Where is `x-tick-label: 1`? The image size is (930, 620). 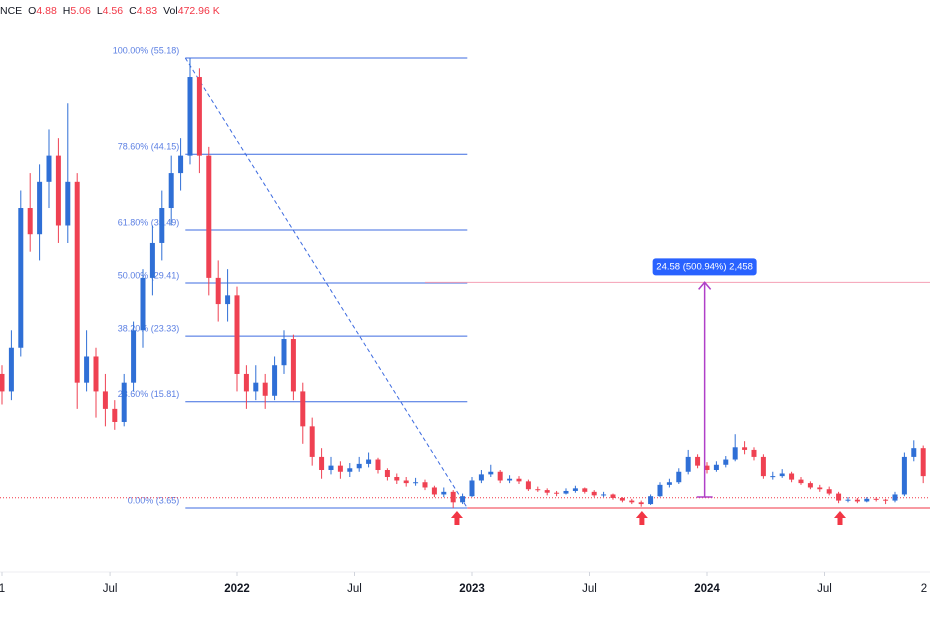 x-tick-label: 1 is located at coordinates (2, 589).